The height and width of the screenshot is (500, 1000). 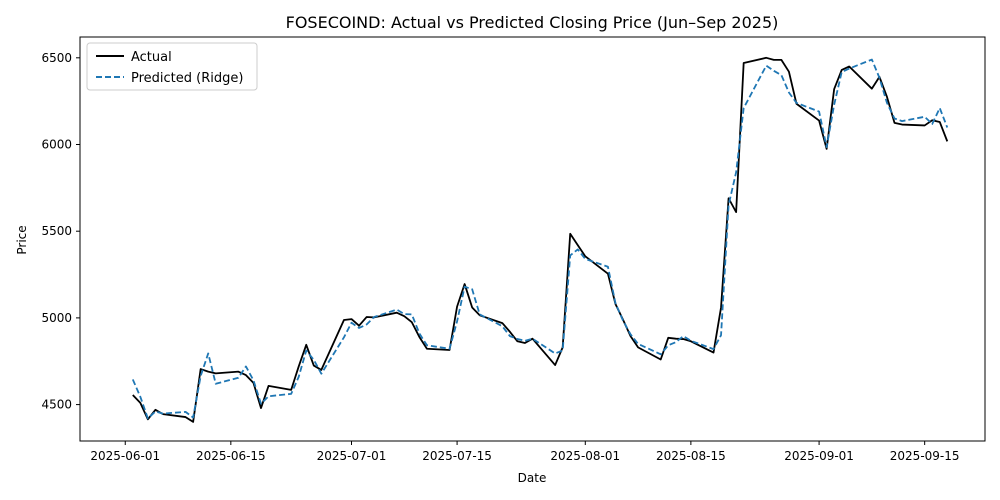 What do you see at coordinates (22, 239) in the screenshot?
I see `y-axis-label: Price` at bounding box center [22, 239].